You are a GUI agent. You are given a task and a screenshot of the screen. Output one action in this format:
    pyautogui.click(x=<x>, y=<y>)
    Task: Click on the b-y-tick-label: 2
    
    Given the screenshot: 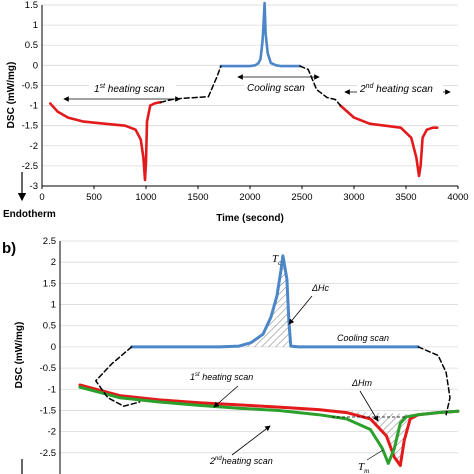 What is the action you would take?
    pyautogui.click(x=53, y=262)
    